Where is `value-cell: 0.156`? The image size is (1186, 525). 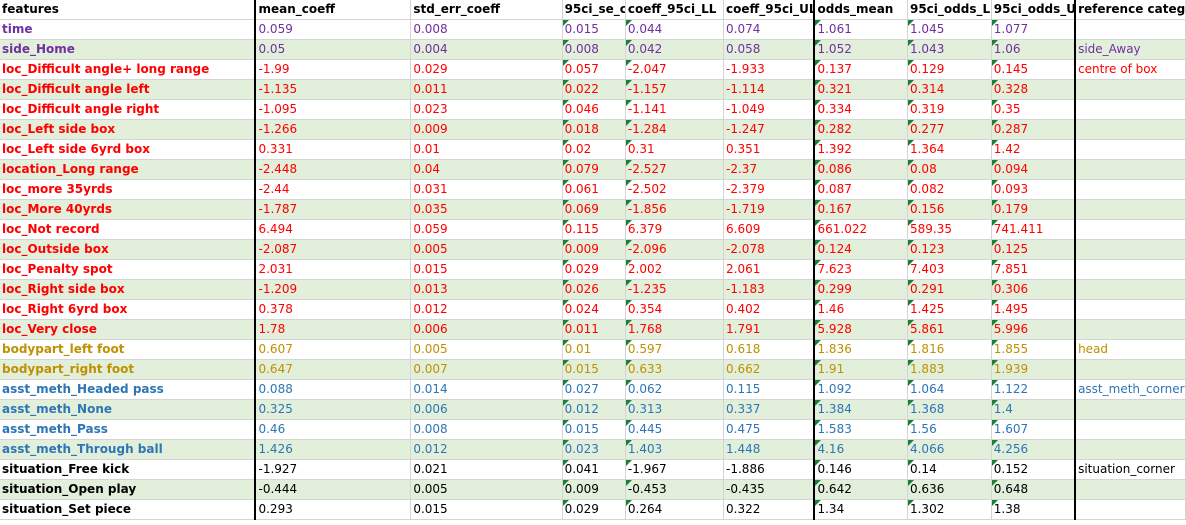
value-cell: 0.156 is located at coordinates (949, 209).